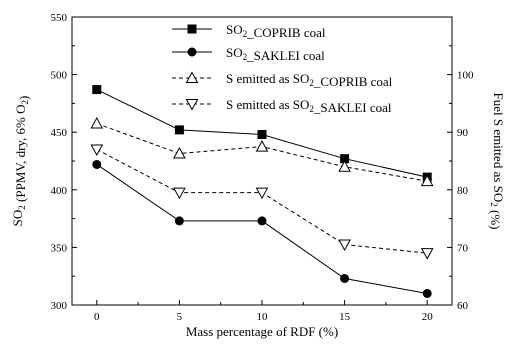  What do you see at coordinates (180, 317) in the screenshot?
I see `x-tick-label: 5` at bounding box center [180, 317].